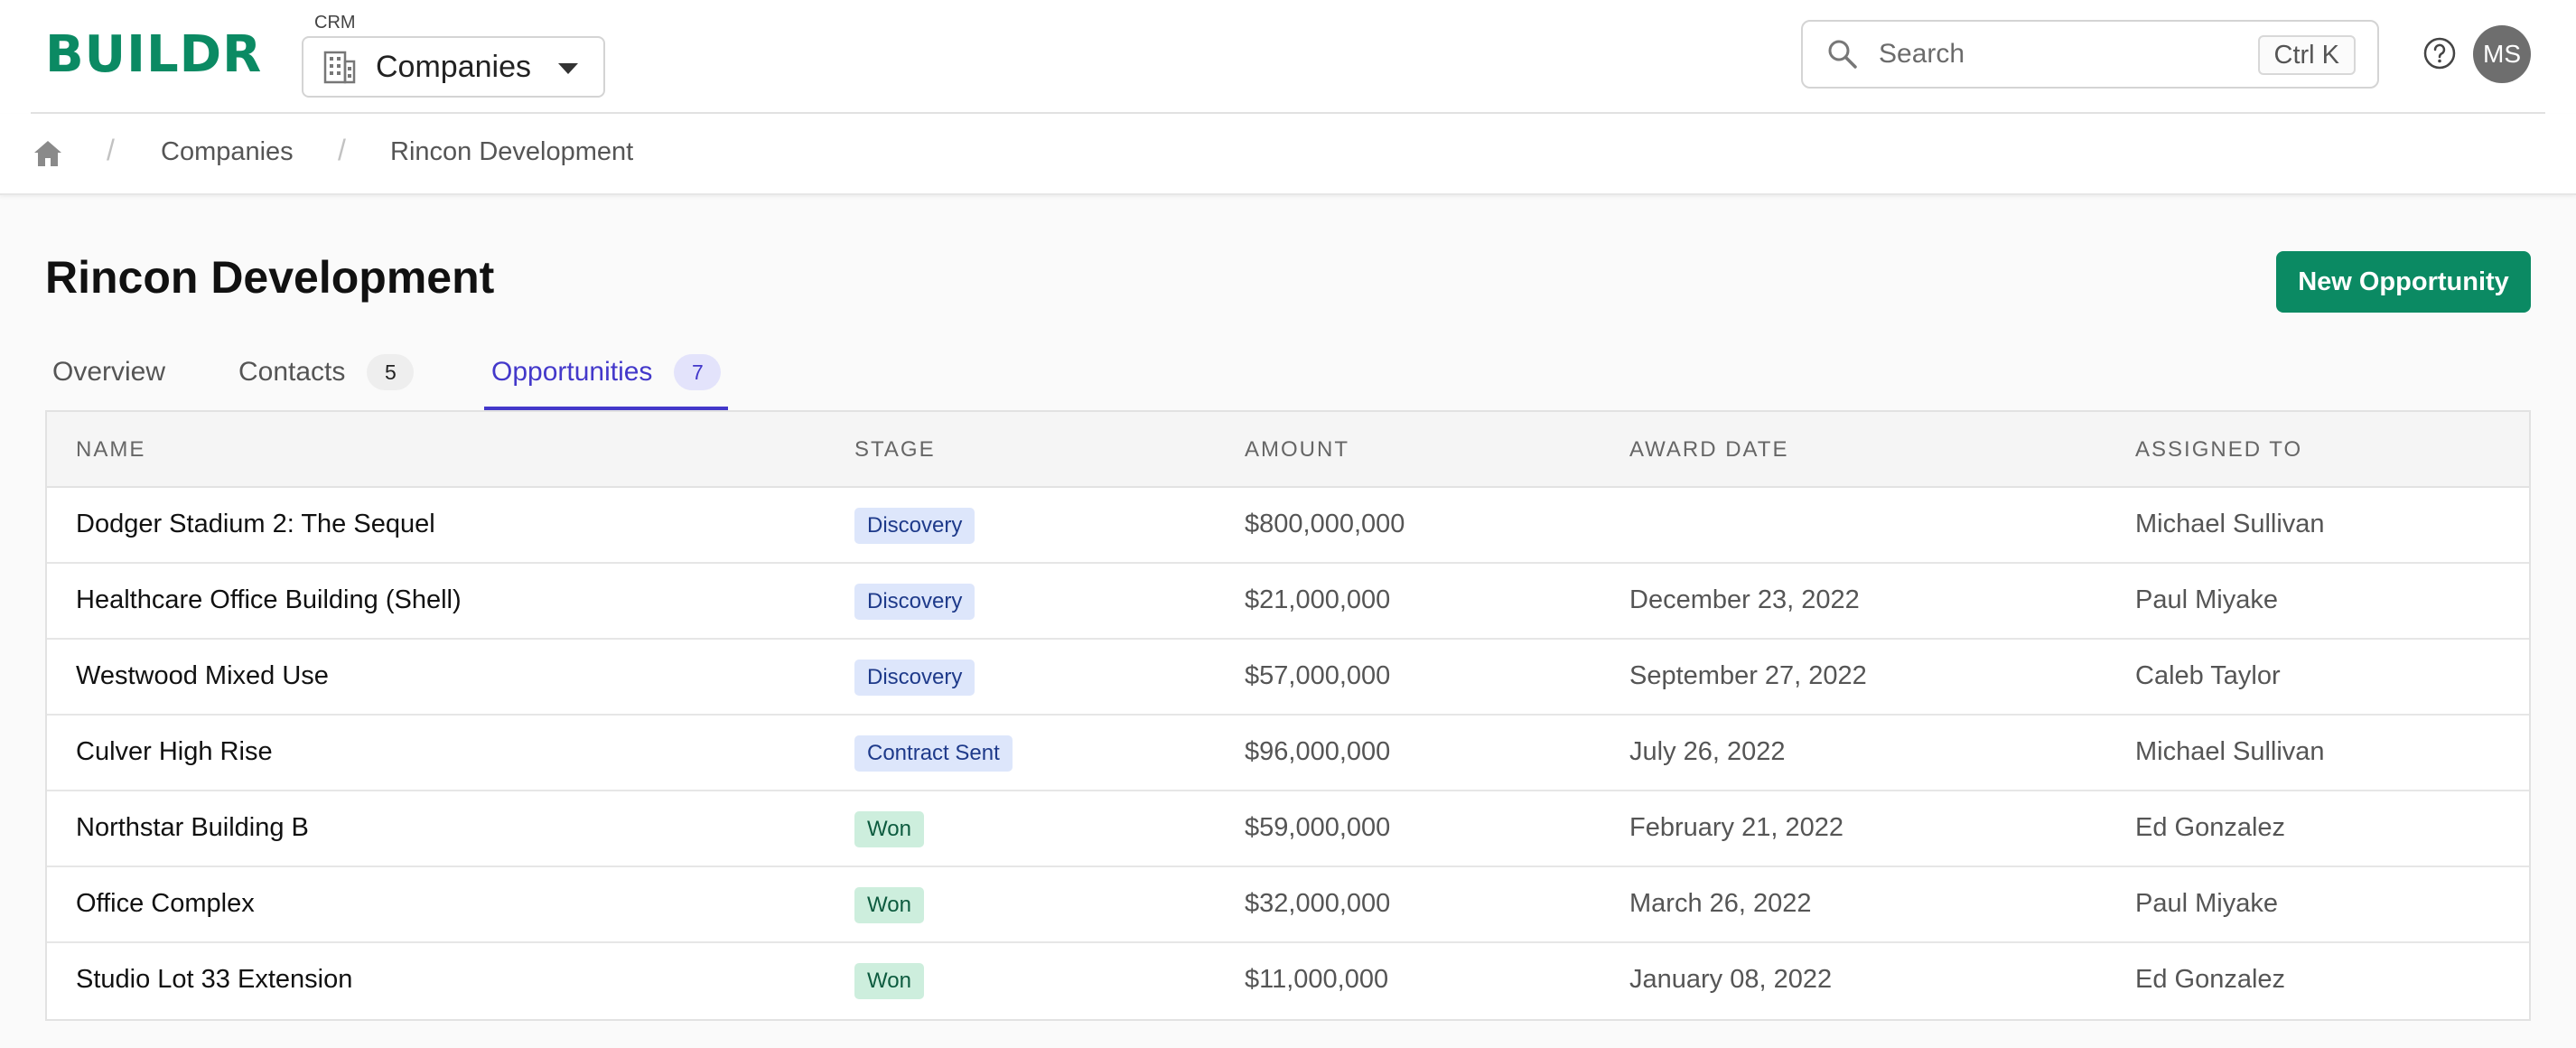  I want to click on amount-cell: $32,000,000, so click(1318, 903).